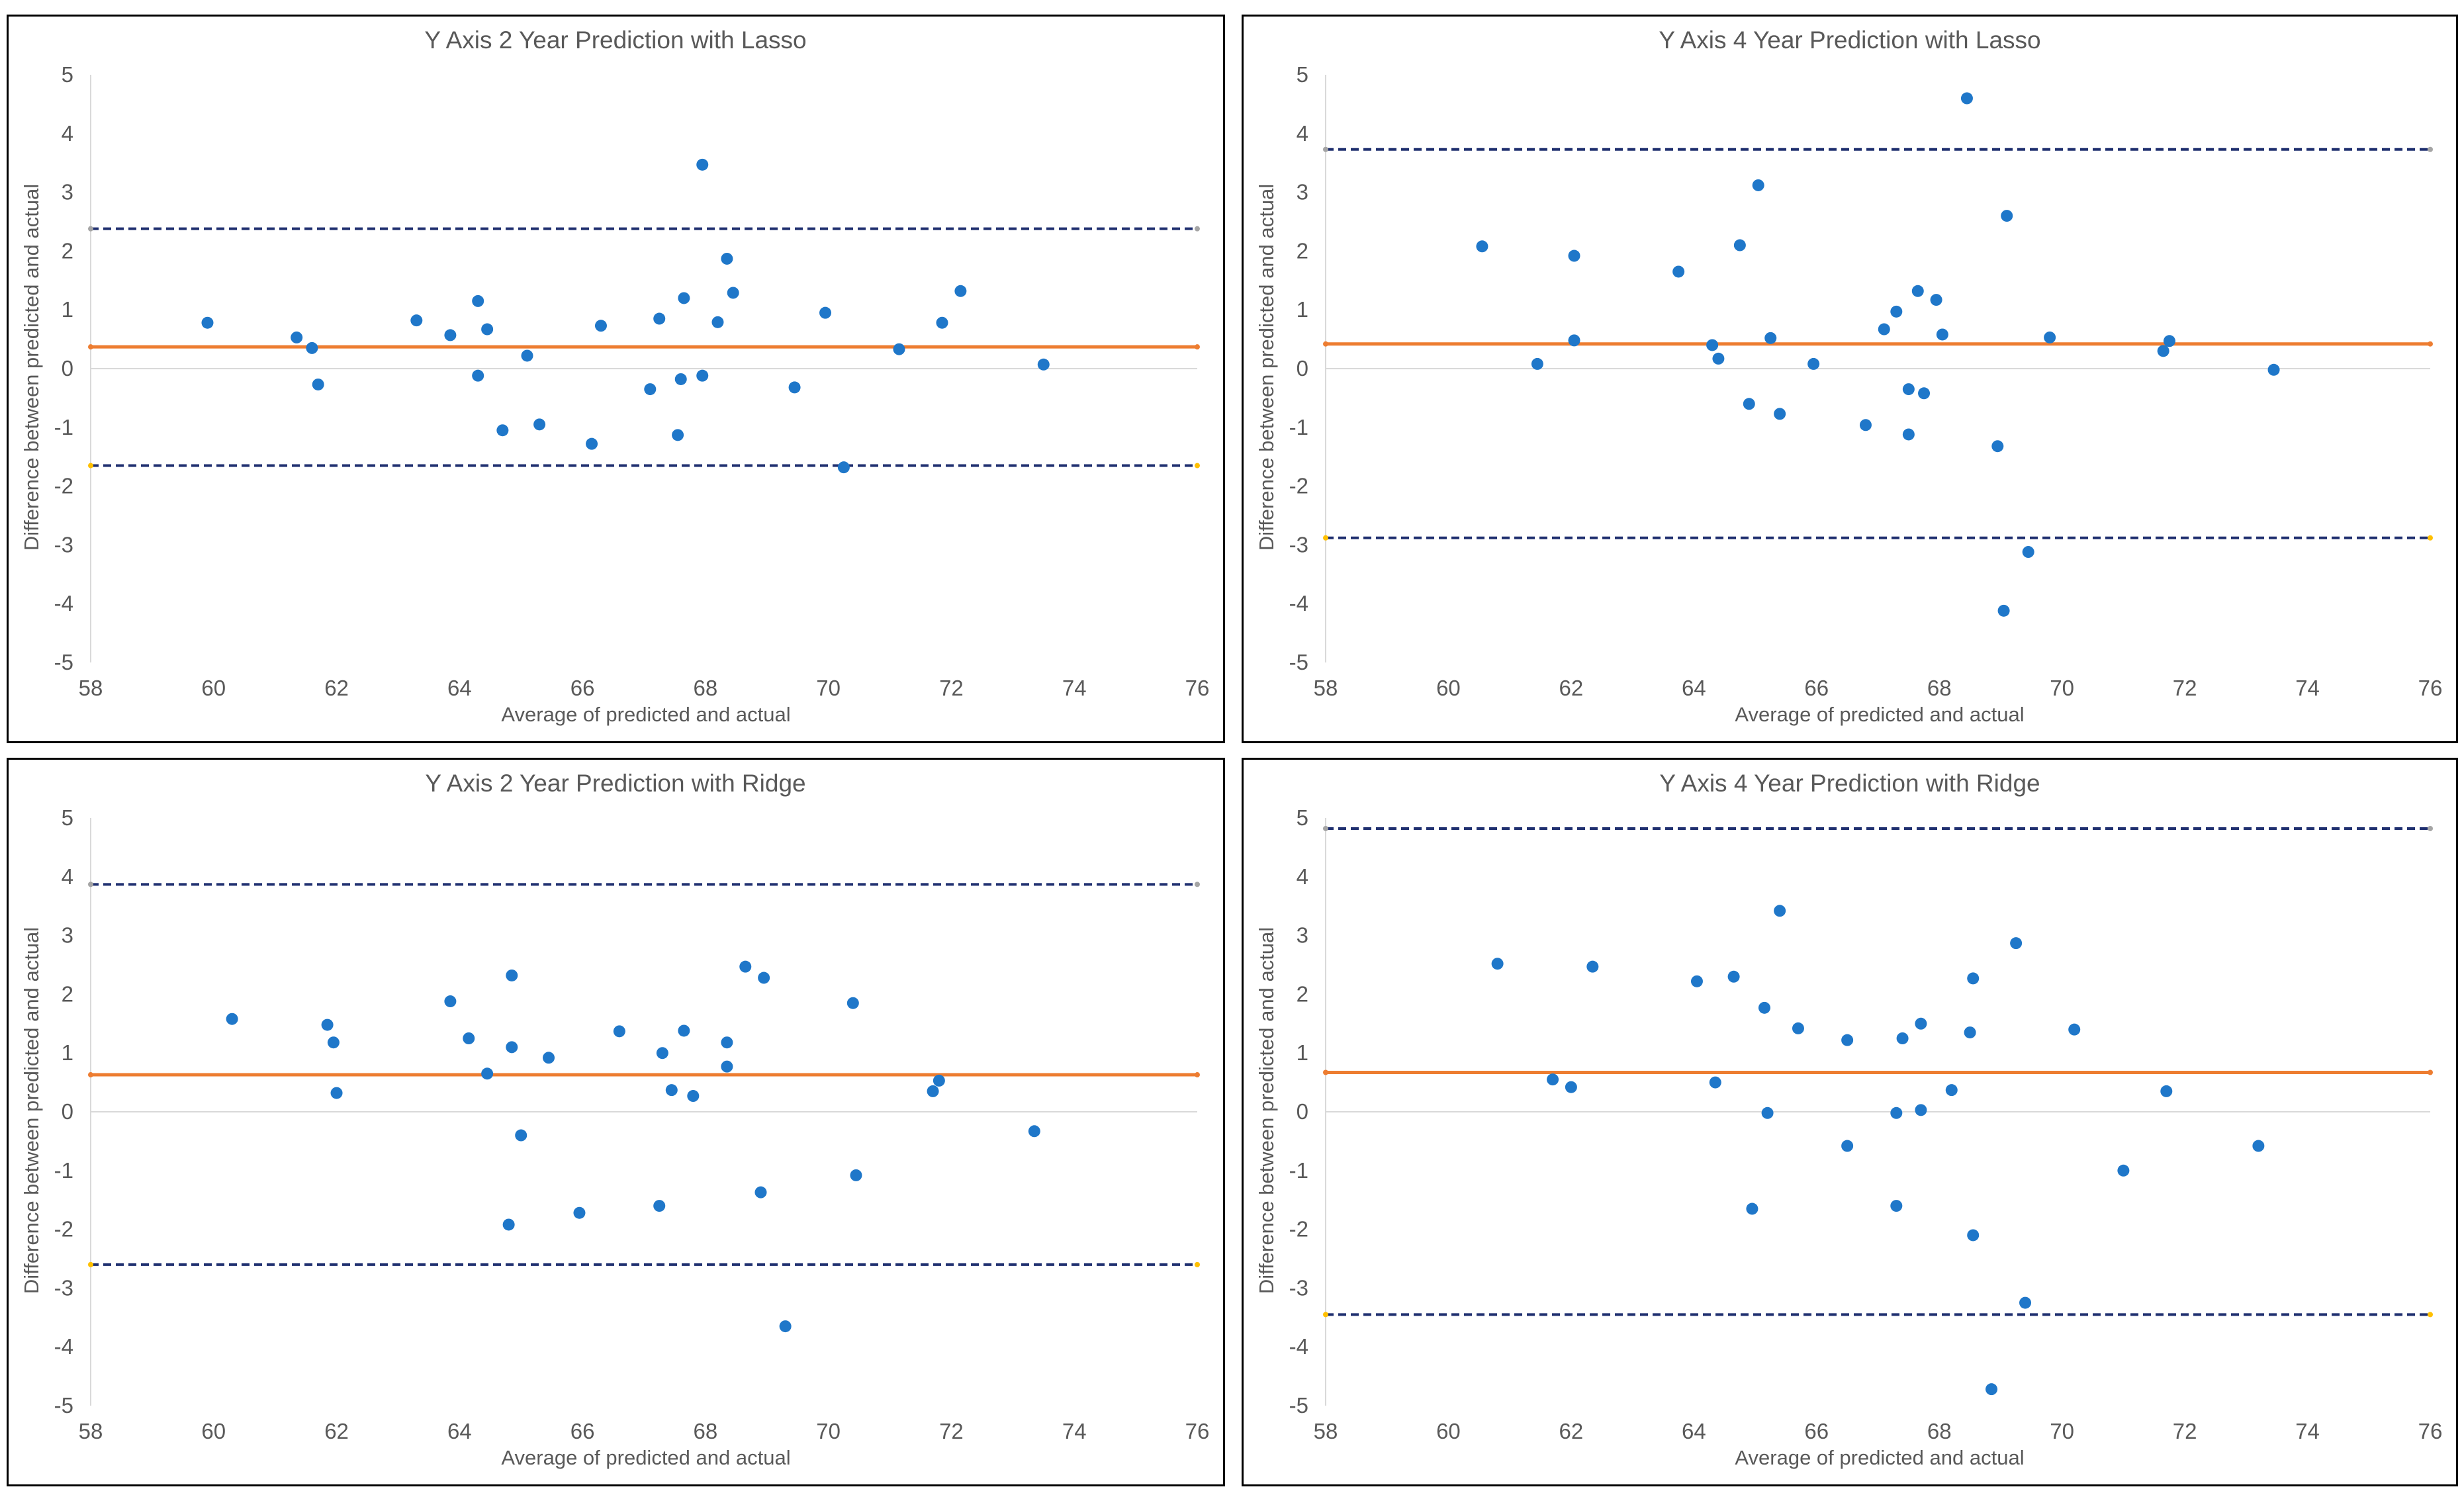 This screenshot has width=2464, height=1493. I want to click on y-axis-label: Difference between predicted and actual, so click(31, 368).